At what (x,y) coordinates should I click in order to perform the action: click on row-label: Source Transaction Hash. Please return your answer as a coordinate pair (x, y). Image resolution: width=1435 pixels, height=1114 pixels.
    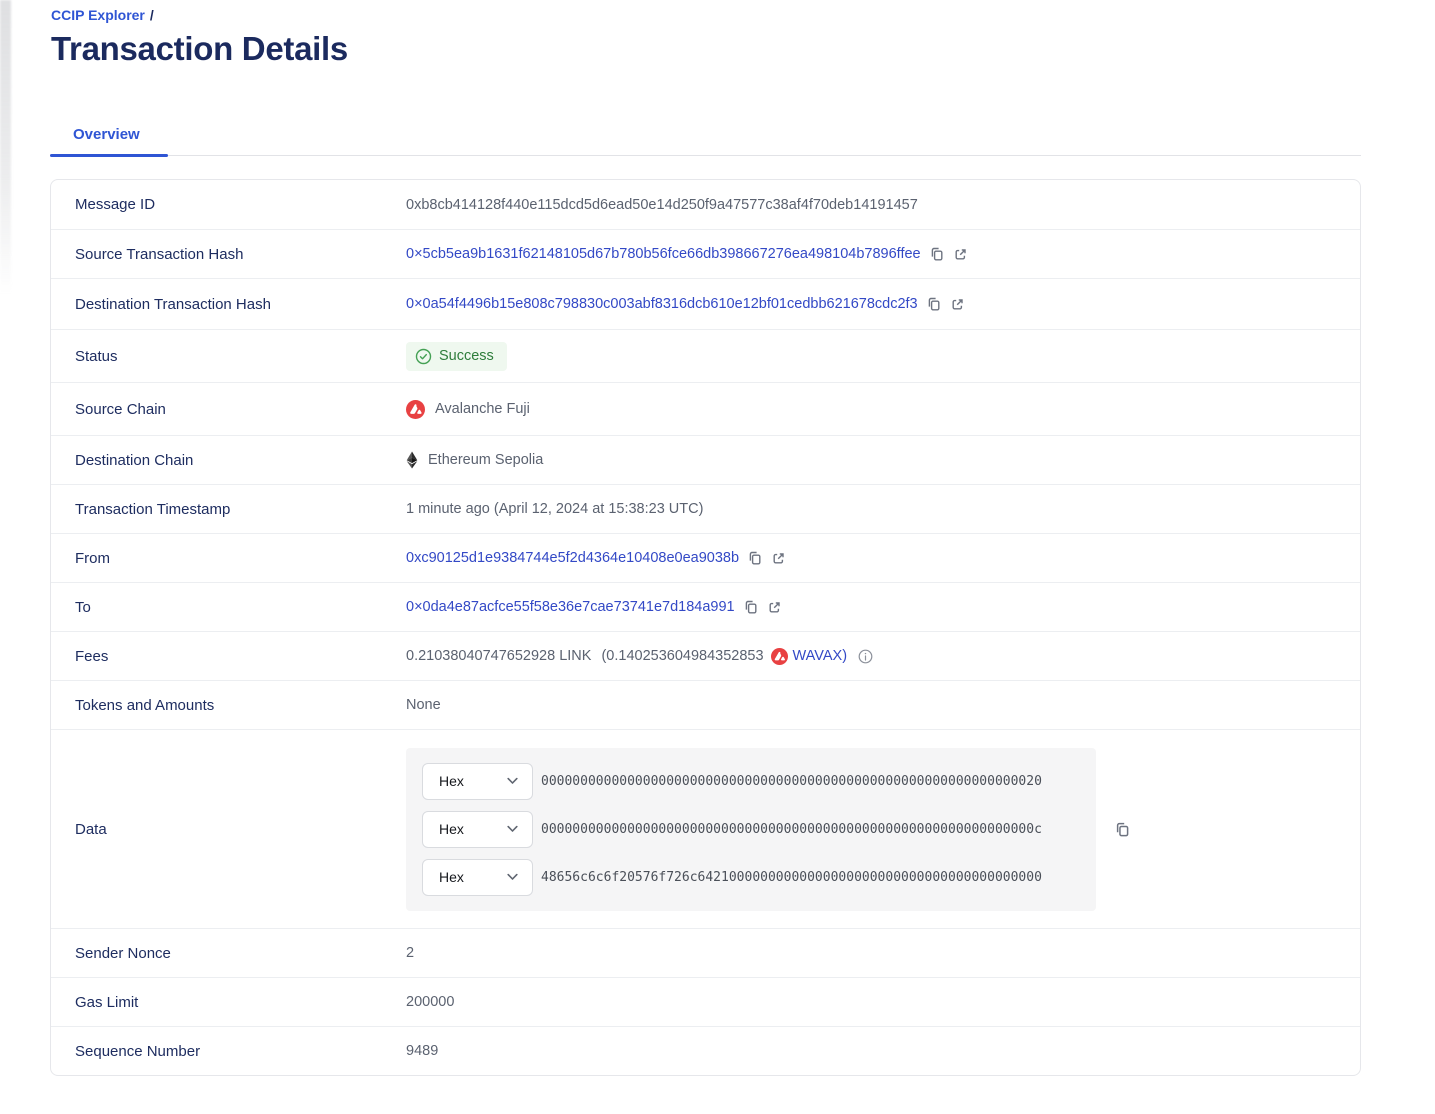
    Looking at the image, I should click on (159, 254).